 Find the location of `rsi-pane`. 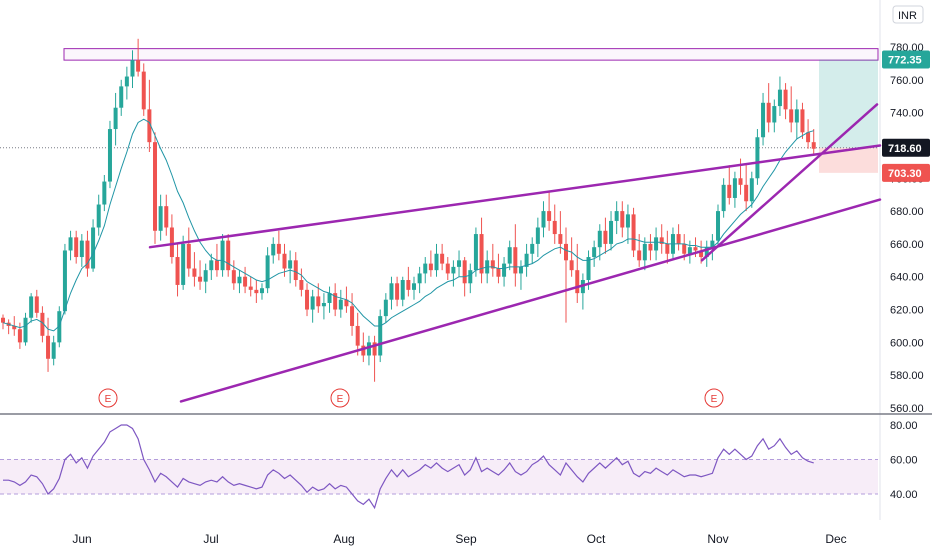

rsi-pane is located at coordinates (439, 467).